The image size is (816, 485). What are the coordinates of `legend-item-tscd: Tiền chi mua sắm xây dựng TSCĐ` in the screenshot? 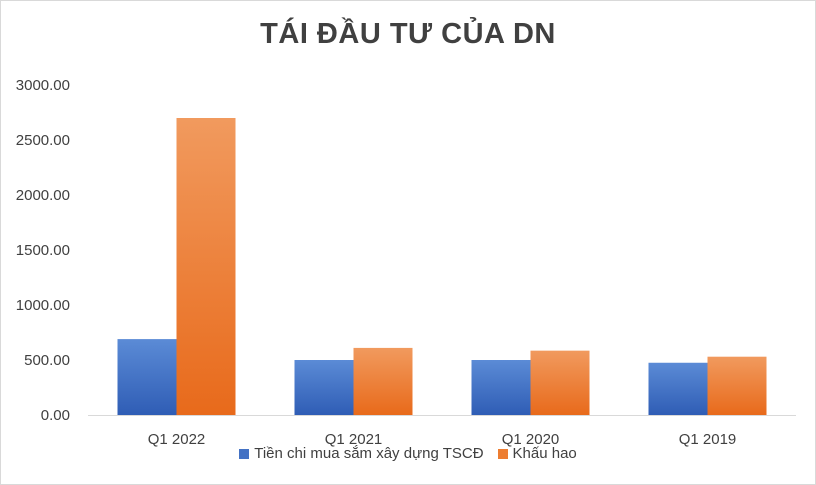 It's located at (361, 453).